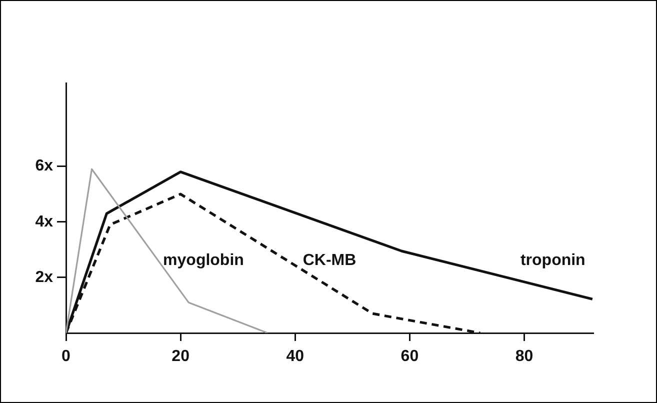 This screenshot has height=403, width=657. I want to click on y-tick-label: 4x, so click(44, 221).